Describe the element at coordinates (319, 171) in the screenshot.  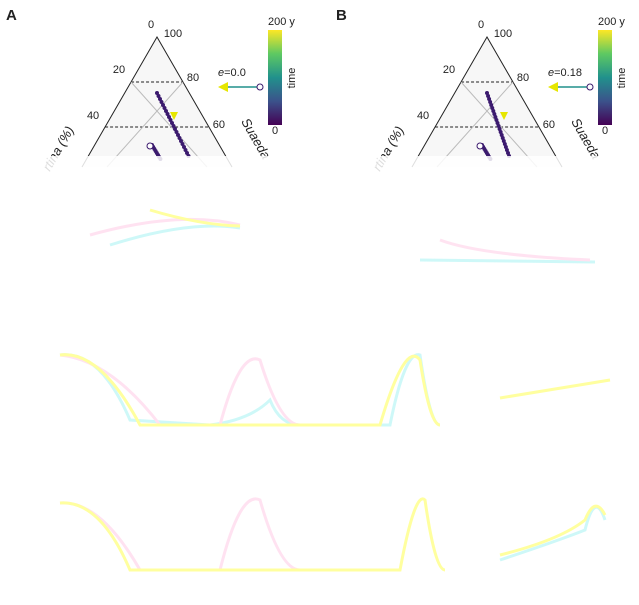
I see `washout` at that location.